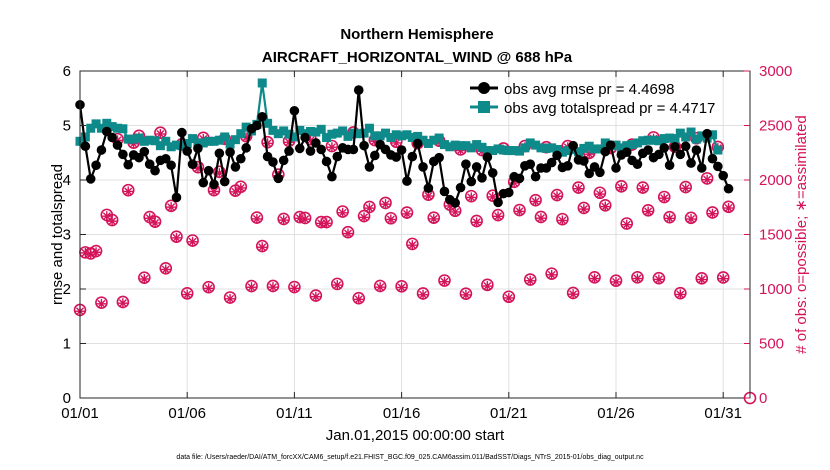  Describe the element at coordinates (417, 57) in the screenshot. I see `chart-subtitle: AIRCRAFT_HORIZONTAL_WIND @ 688 hPa` at that location.